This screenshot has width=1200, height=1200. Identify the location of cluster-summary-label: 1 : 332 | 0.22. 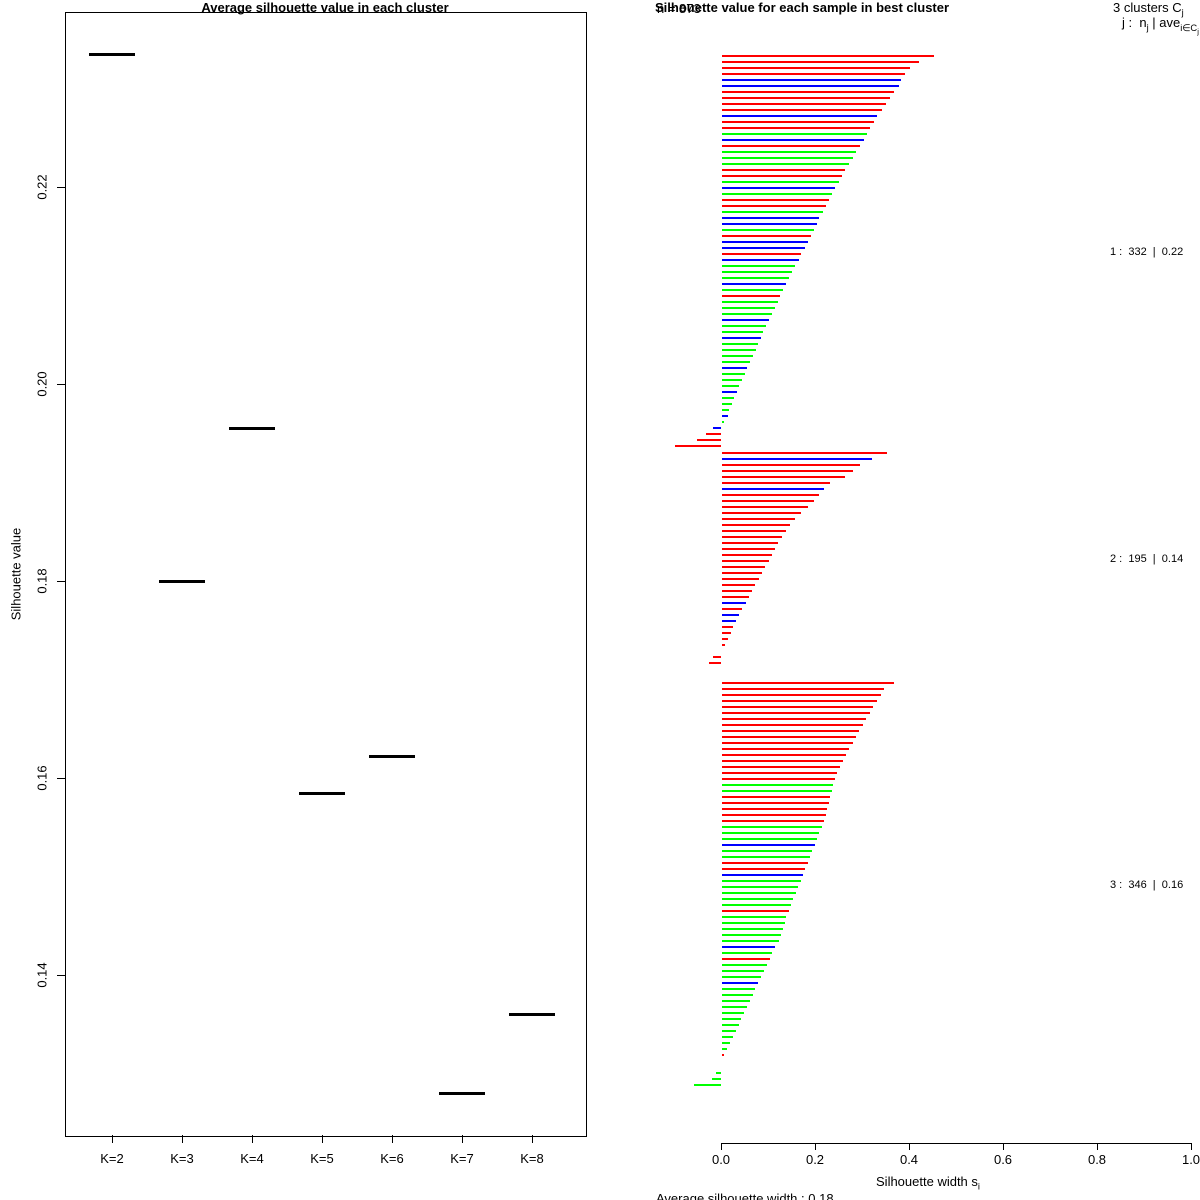
(1147, 252).